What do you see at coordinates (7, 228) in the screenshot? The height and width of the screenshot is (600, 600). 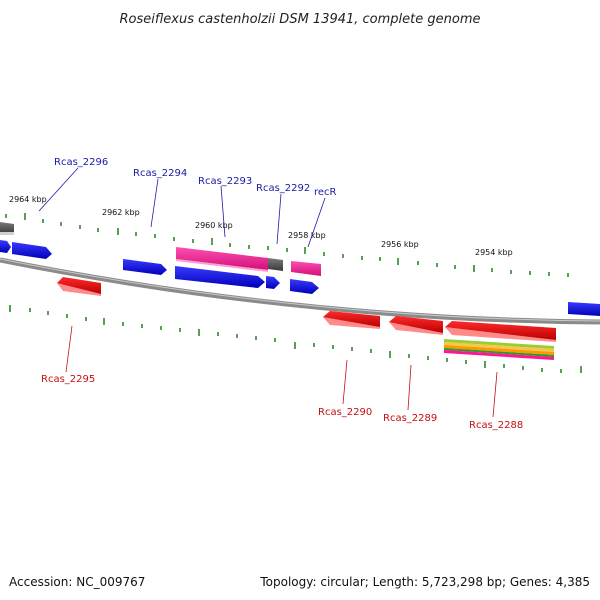 I see `feature-gray-left` at bounding box center [7, 228].